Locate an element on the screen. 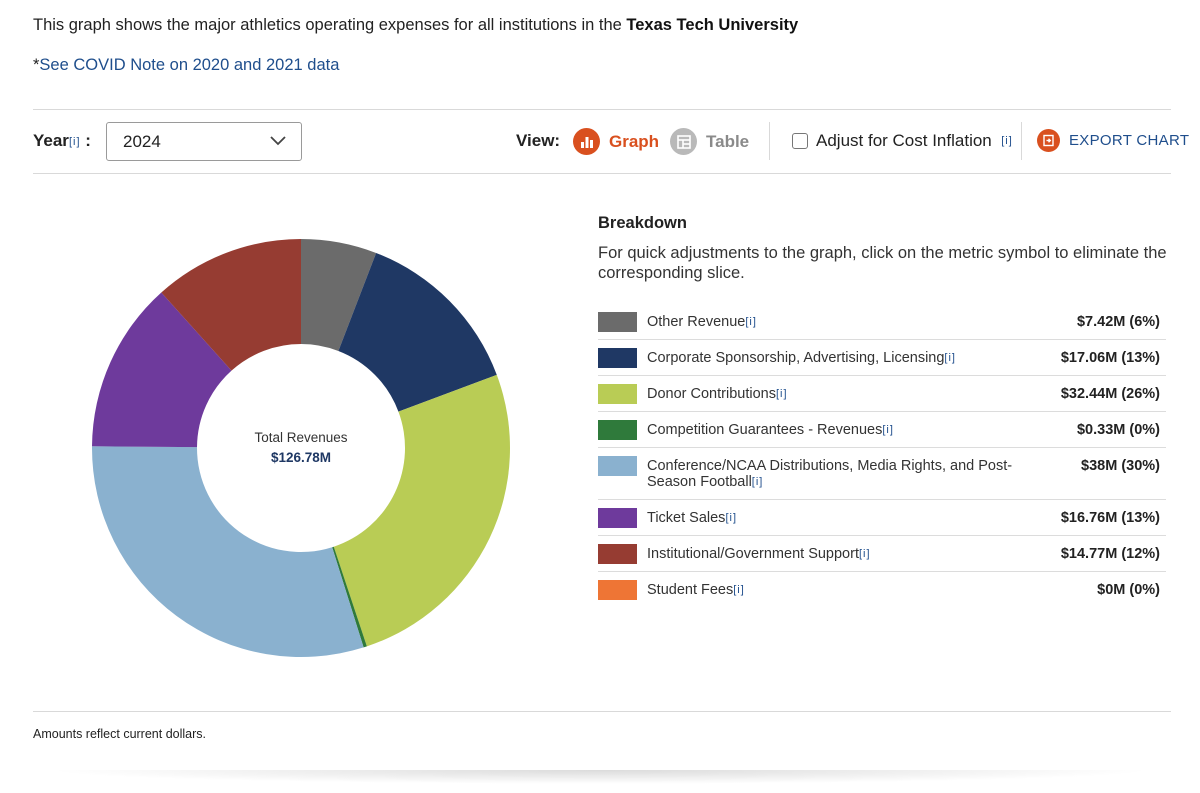 The height and width of the screenshot is (793, 1200). covid-asterisk: * is located at coordinates (36, 65).